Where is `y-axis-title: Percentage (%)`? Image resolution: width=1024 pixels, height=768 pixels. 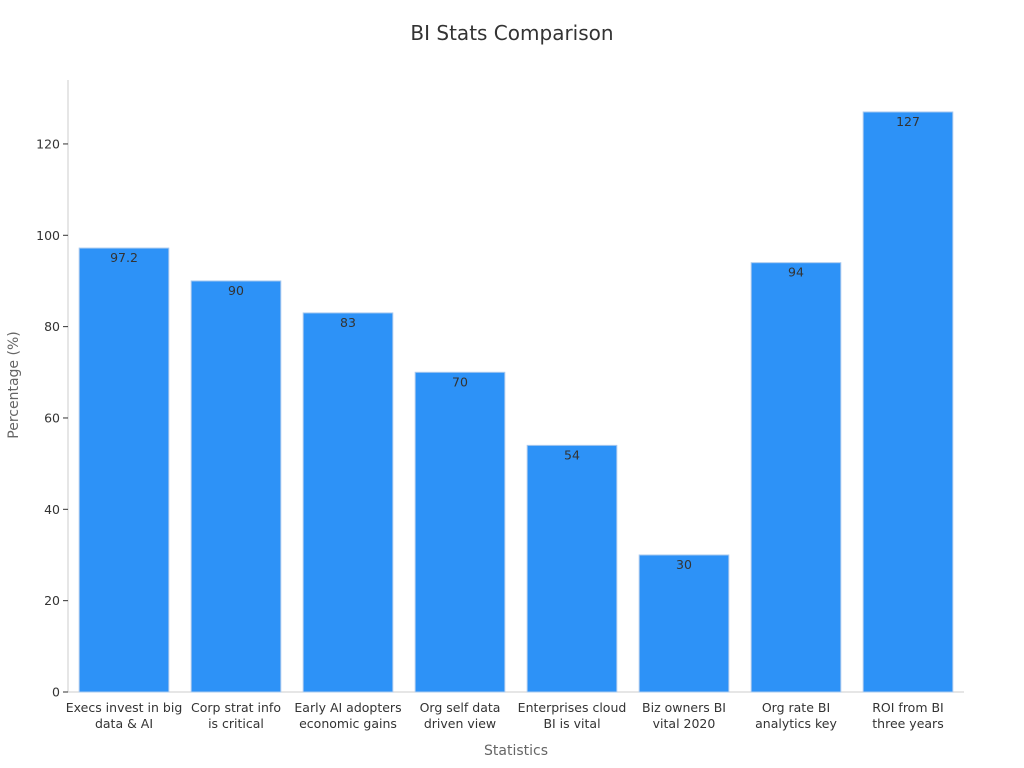
y-axis-title: Percentage (%) is located at coordinates (14, 384).